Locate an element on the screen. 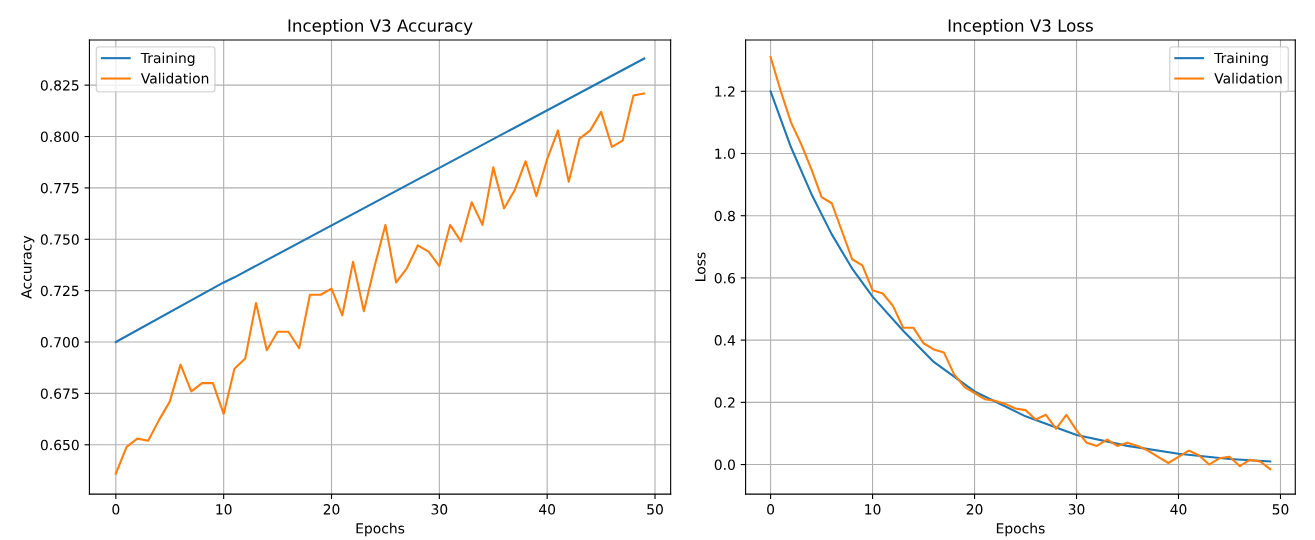 The height and width of the screenshot is (540, 1315). y-tick-label: 0.8 is located at coordinates (724, 216).